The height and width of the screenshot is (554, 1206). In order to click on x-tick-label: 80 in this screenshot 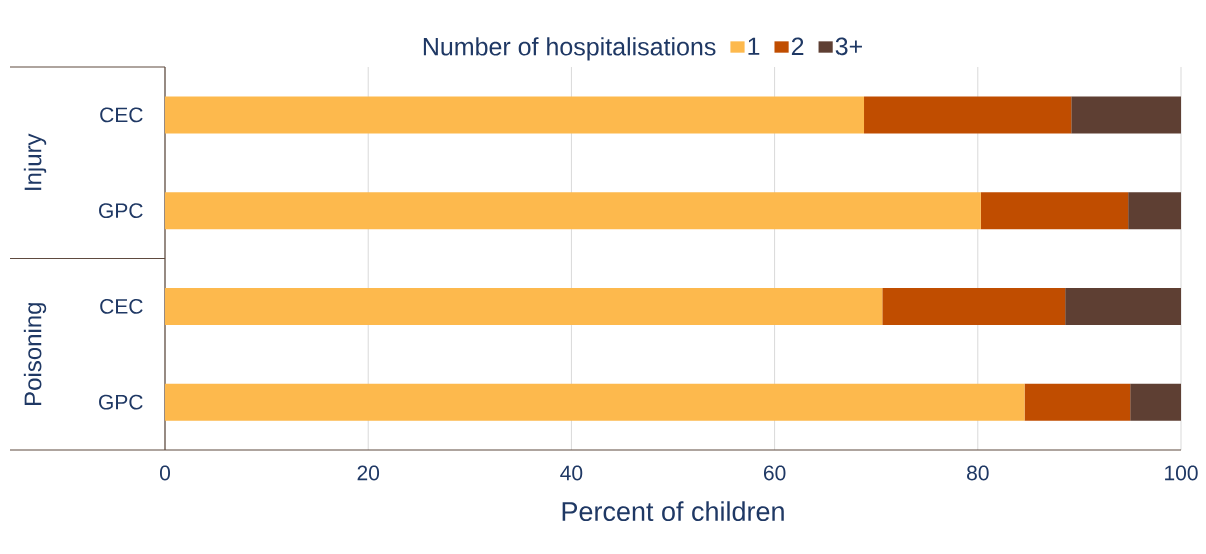, I will do `click(978, 473)`.